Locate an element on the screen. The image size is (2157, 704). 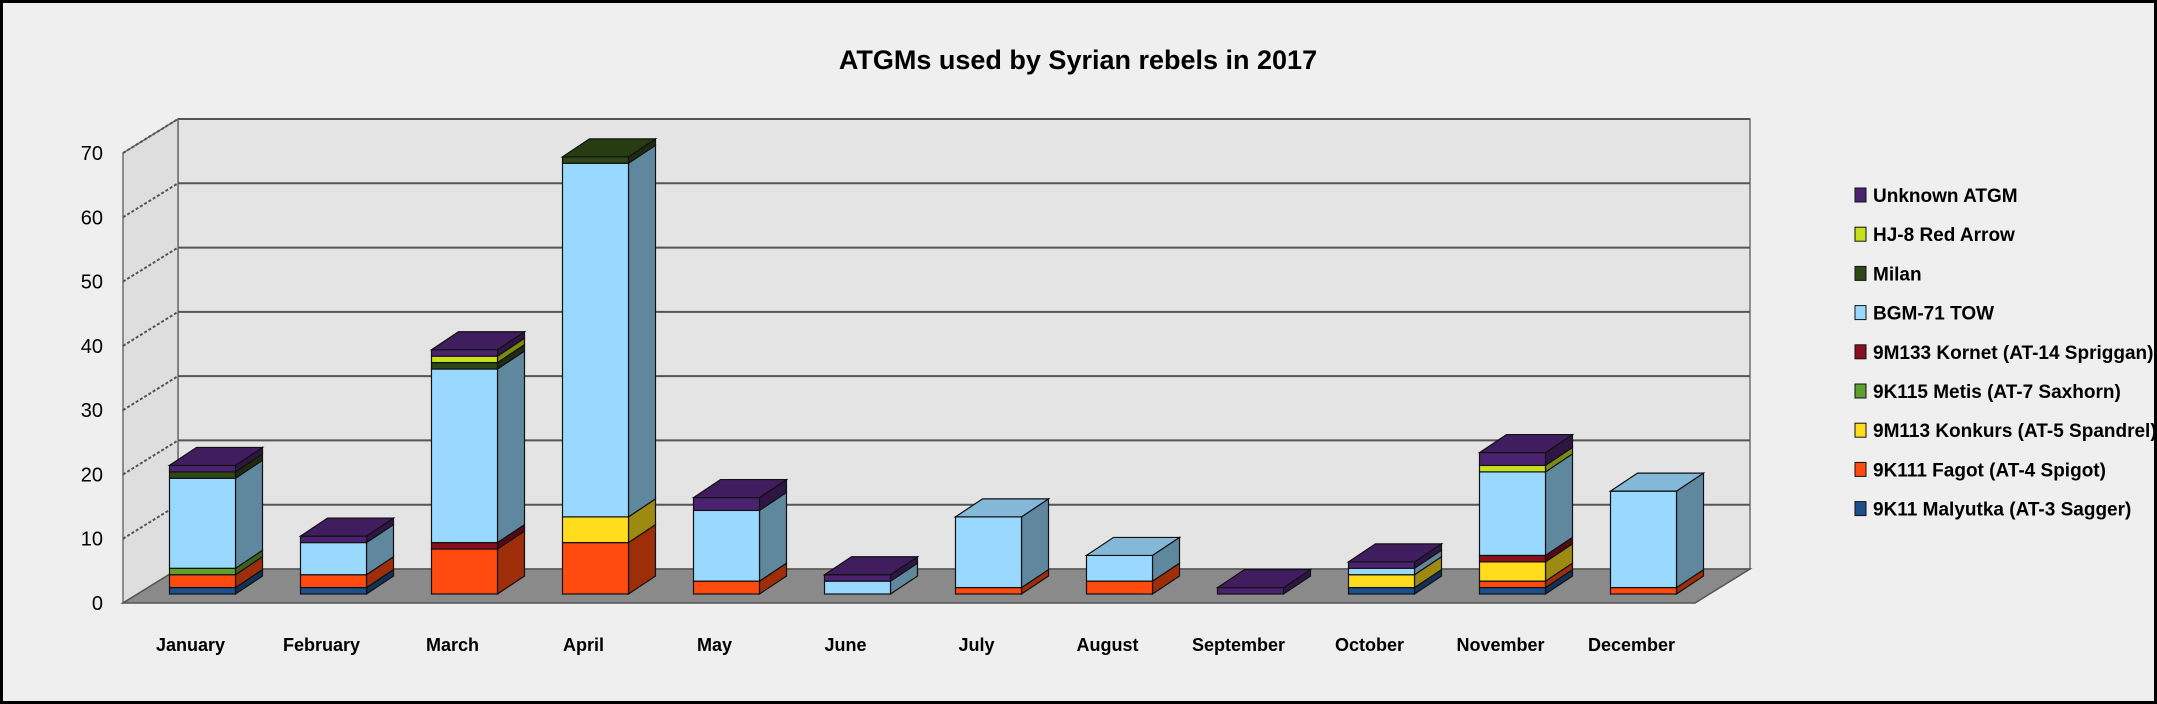
legend-label: Milan is located at coordinates (1897, 274).